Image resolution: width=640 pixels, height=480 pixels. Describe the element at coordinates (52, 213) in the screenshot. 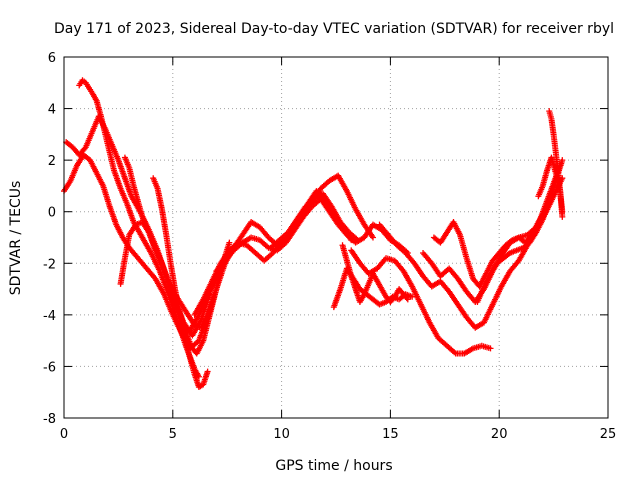

I see `y-tick-label: 0` at that location.